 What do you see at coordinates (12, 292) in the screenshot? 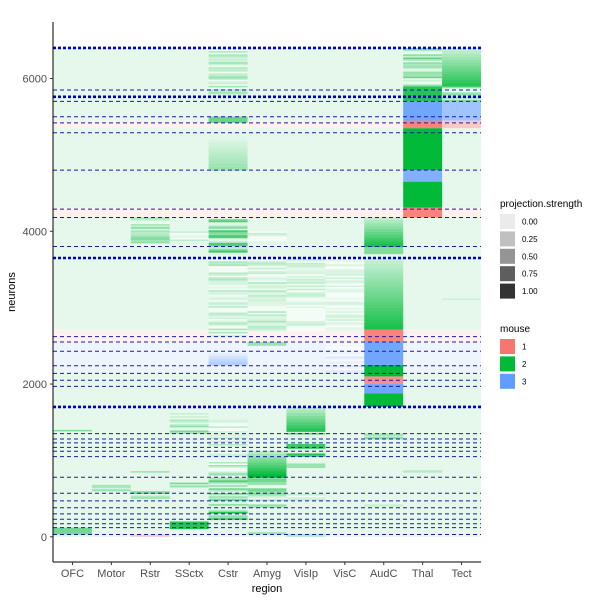
I see `y-axis-title: neurons` at bounding box center [12, 292].